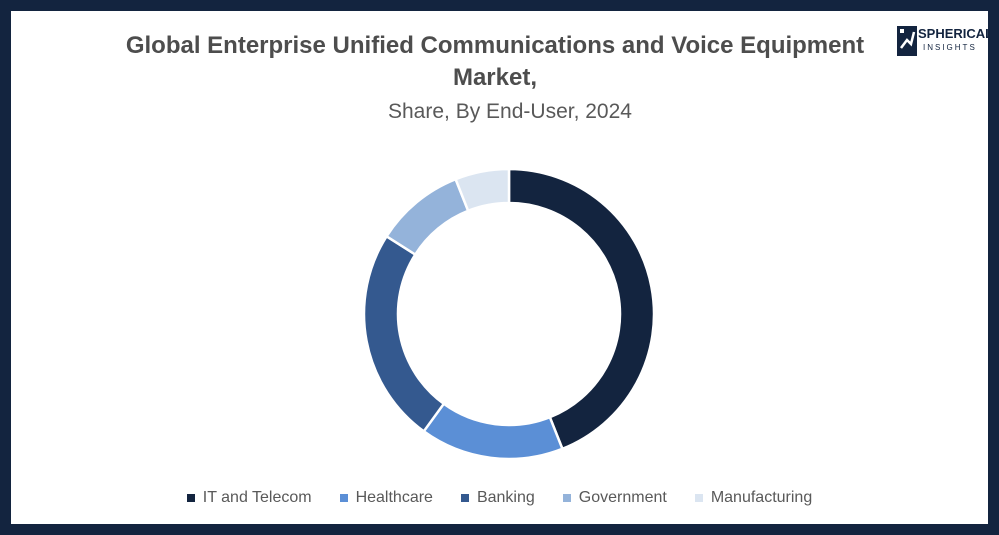 Image resolution: width=999 pixels, height=535 pixels. Describe the element at coordinates (404, 334) in the screenshot. I see `donut-slice-banking` at that location.